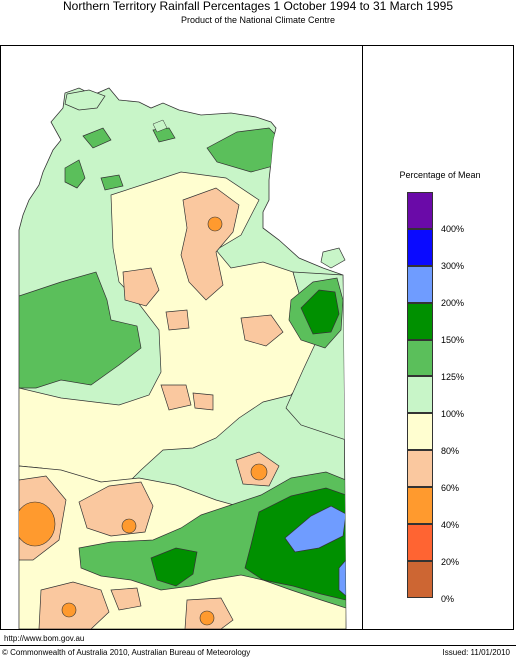 The width and height of the screenshot is (516, 658). Describe the element at coordinates (453, 377) in the screenshot. I see `legend-tick-label: 125%` at that location.